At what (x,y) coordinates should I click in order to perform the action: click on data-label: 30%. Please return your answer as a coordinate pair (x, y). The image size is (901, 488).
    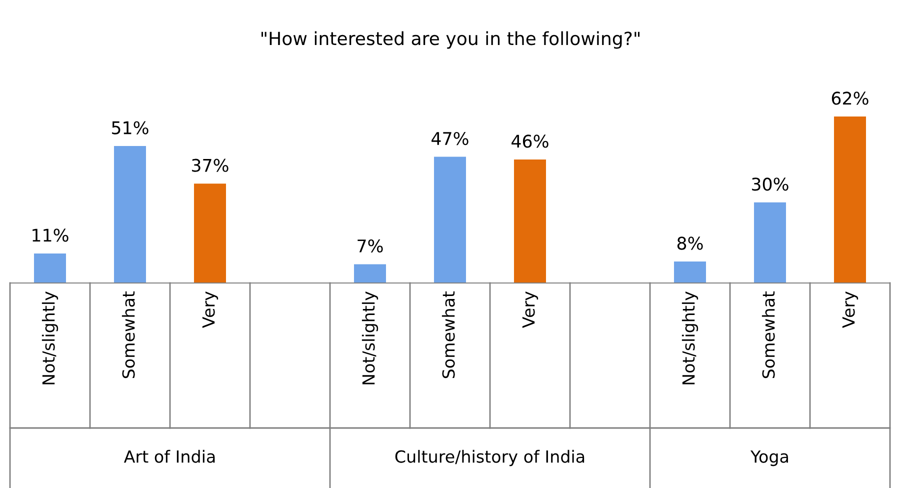
    Looking at the image, I should click on (770, 184).